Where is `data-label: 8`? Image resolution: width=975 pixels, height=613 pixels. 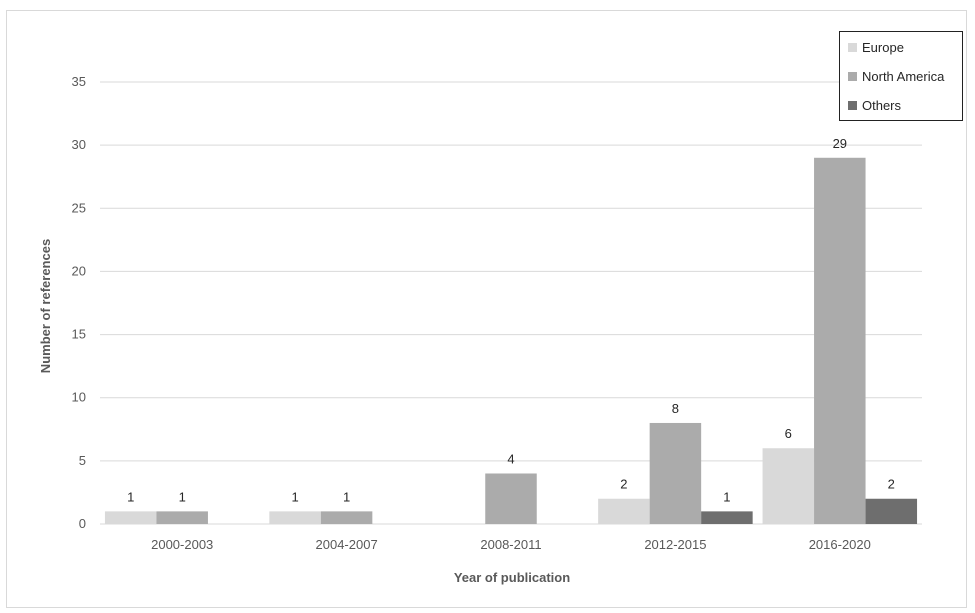 data-label: 8 is located at coordinates (675, 408).